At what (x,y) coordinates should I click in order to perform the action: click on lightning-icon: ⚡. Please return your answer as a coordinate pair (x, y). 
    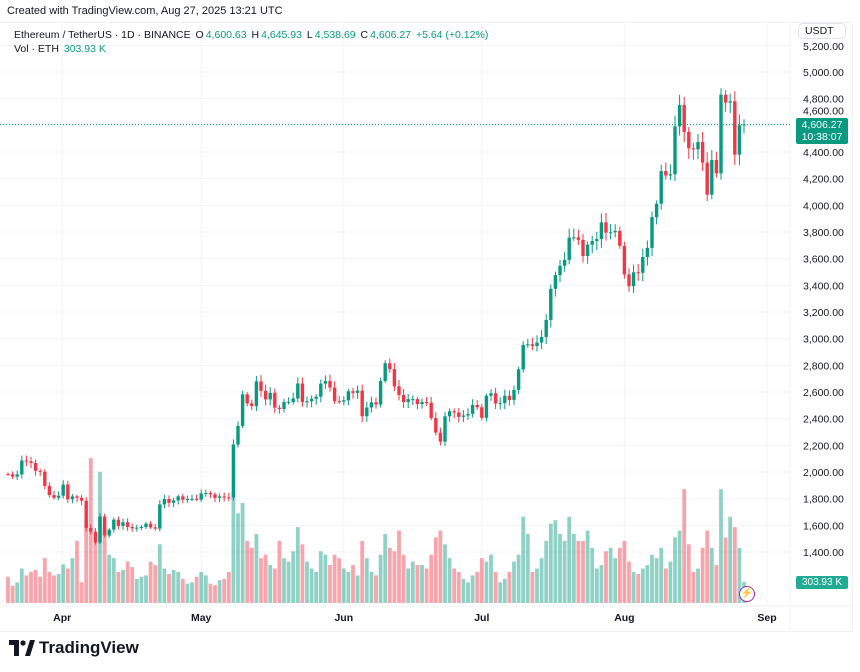
    Looking at the image, I should click on (747, 594).